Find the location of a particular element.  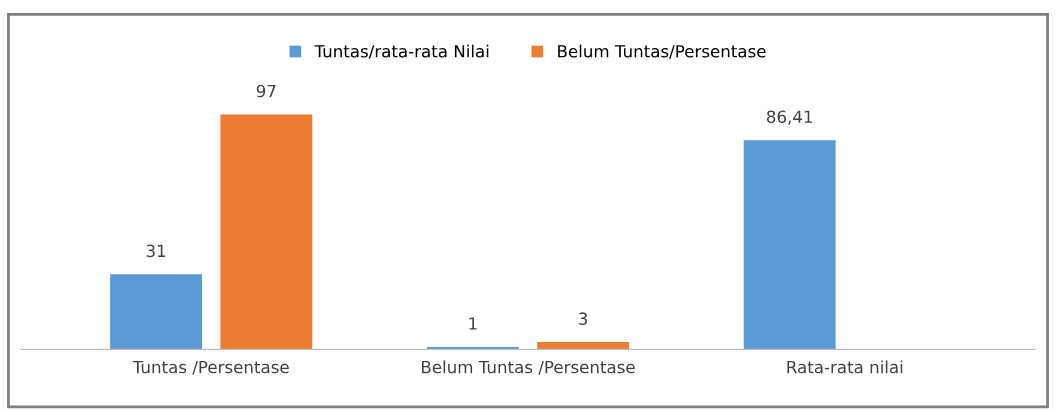

data-label: 97 is located at coordinates (266, 91).